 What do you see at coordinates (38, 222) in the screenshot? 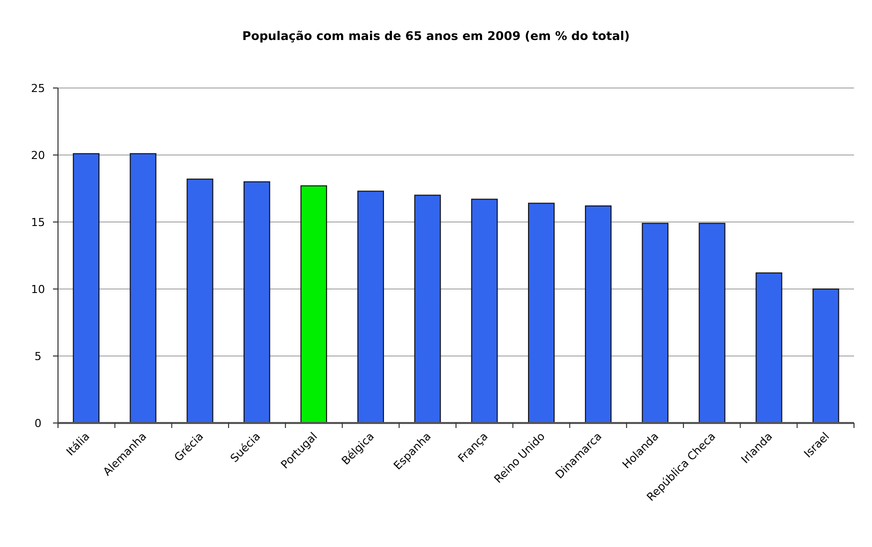
I see `y-tick-label: 15` at bounding box center [38, 222].